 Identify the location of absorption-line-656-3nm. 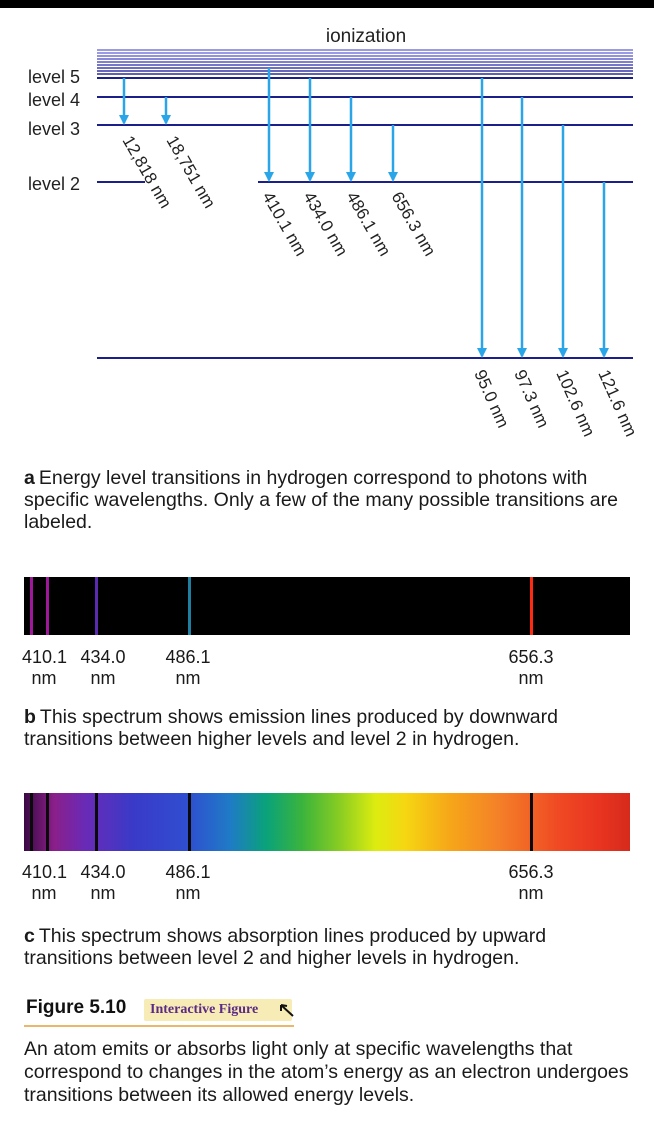
(531, 822).